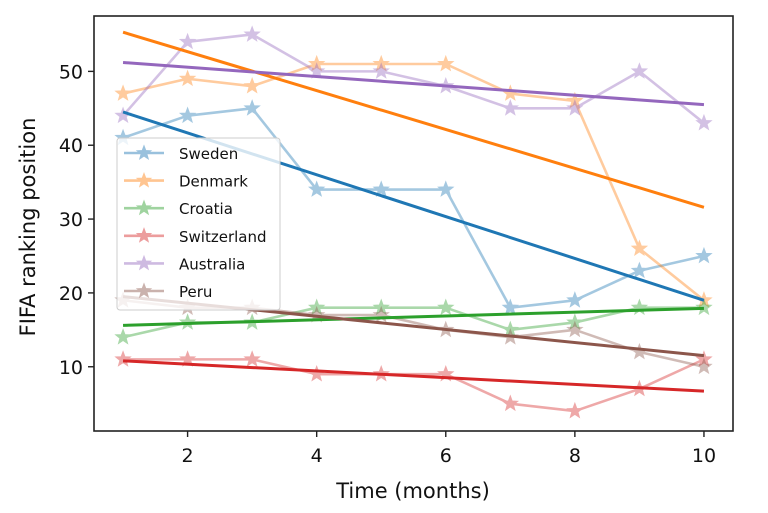 The image size is (768, 513). I want to click on legend-label: Sweden, so click(208, 154).